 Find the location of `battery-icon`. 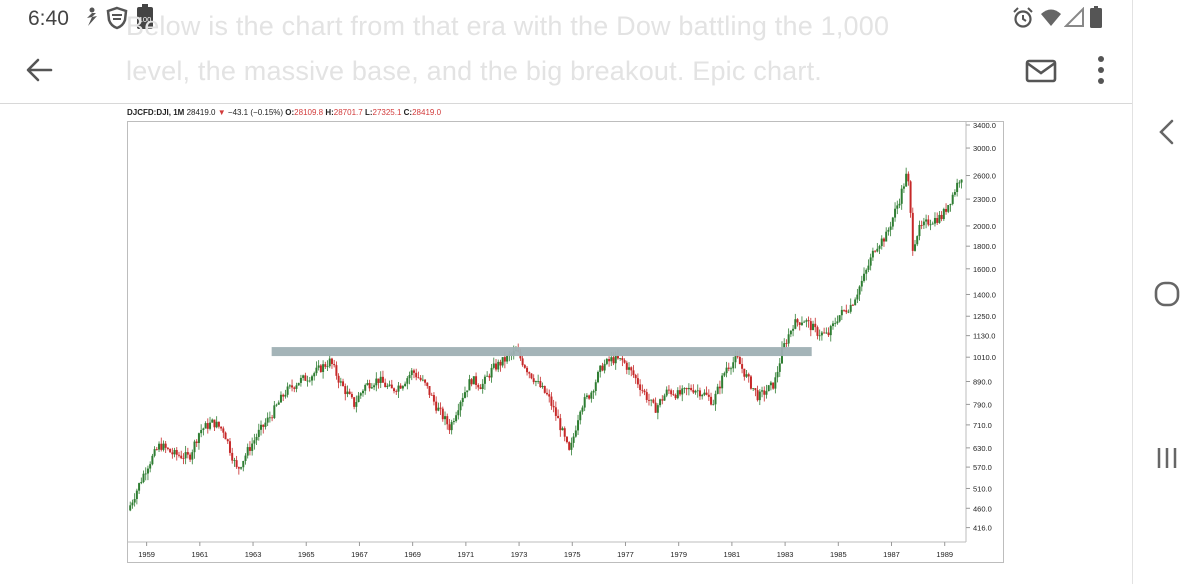

battery-icon is located at coordinates (1096, 19).